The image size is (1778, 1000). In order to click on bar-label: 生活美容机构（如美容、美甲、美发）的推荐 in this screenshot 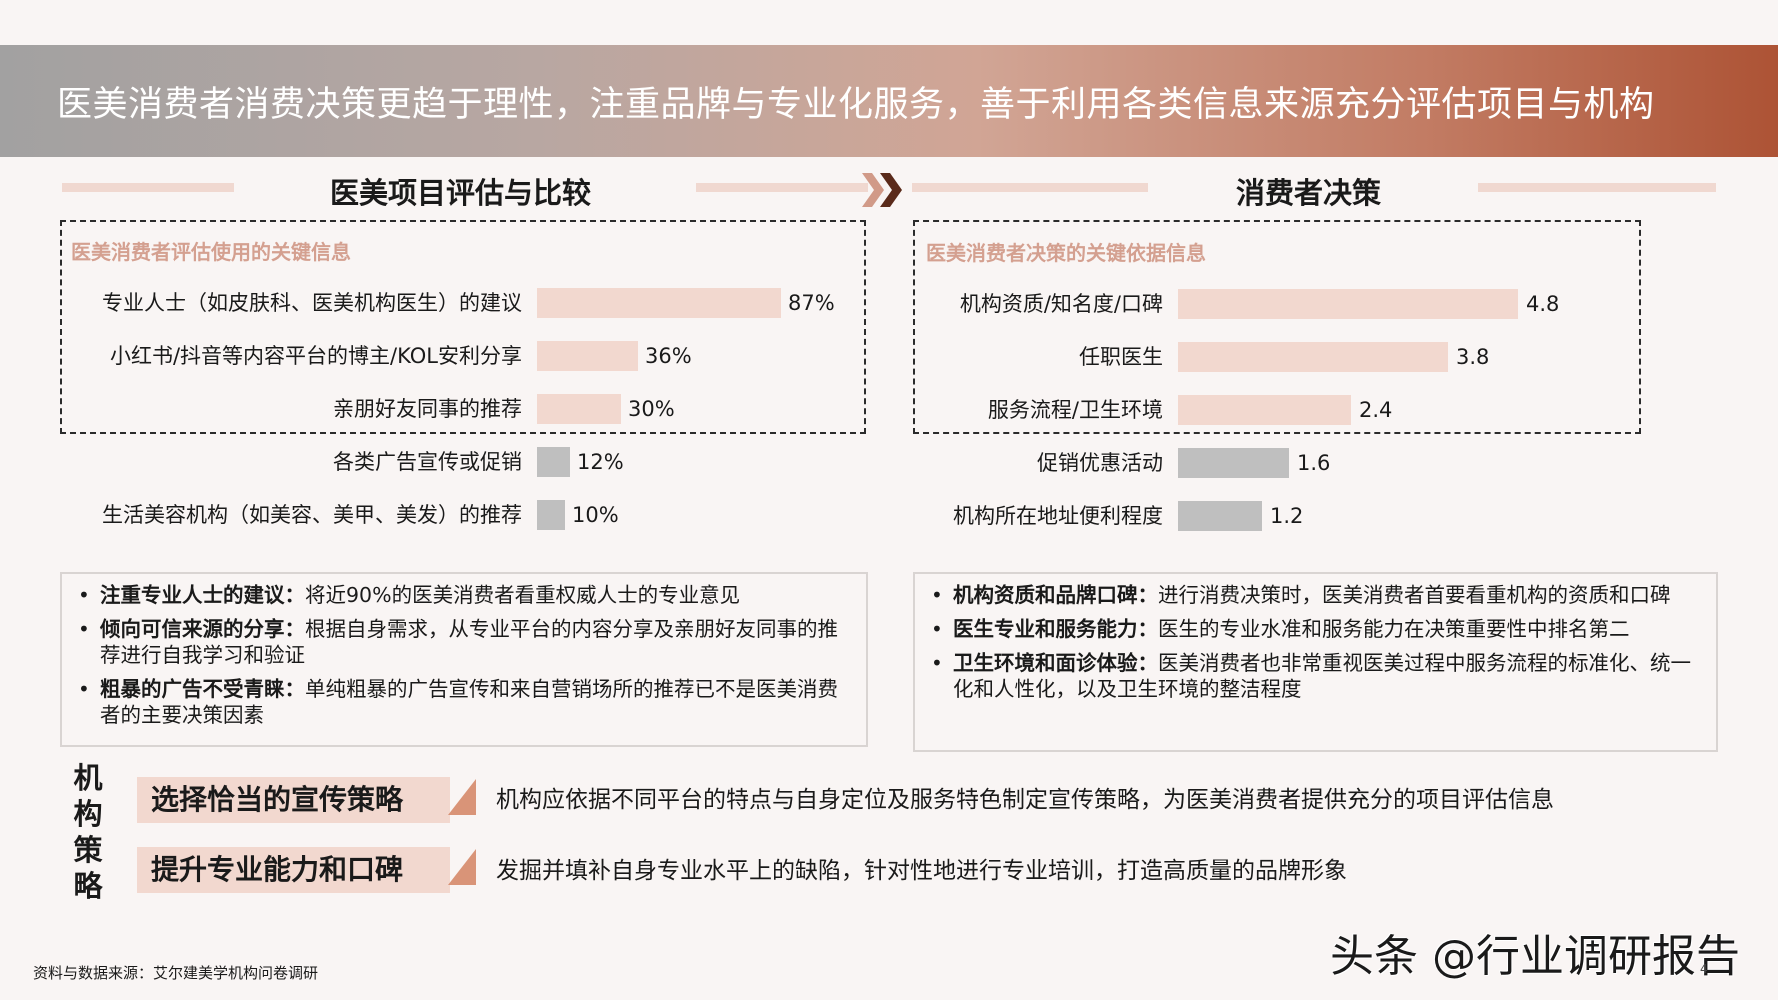, I will do `click(312, 515)`.